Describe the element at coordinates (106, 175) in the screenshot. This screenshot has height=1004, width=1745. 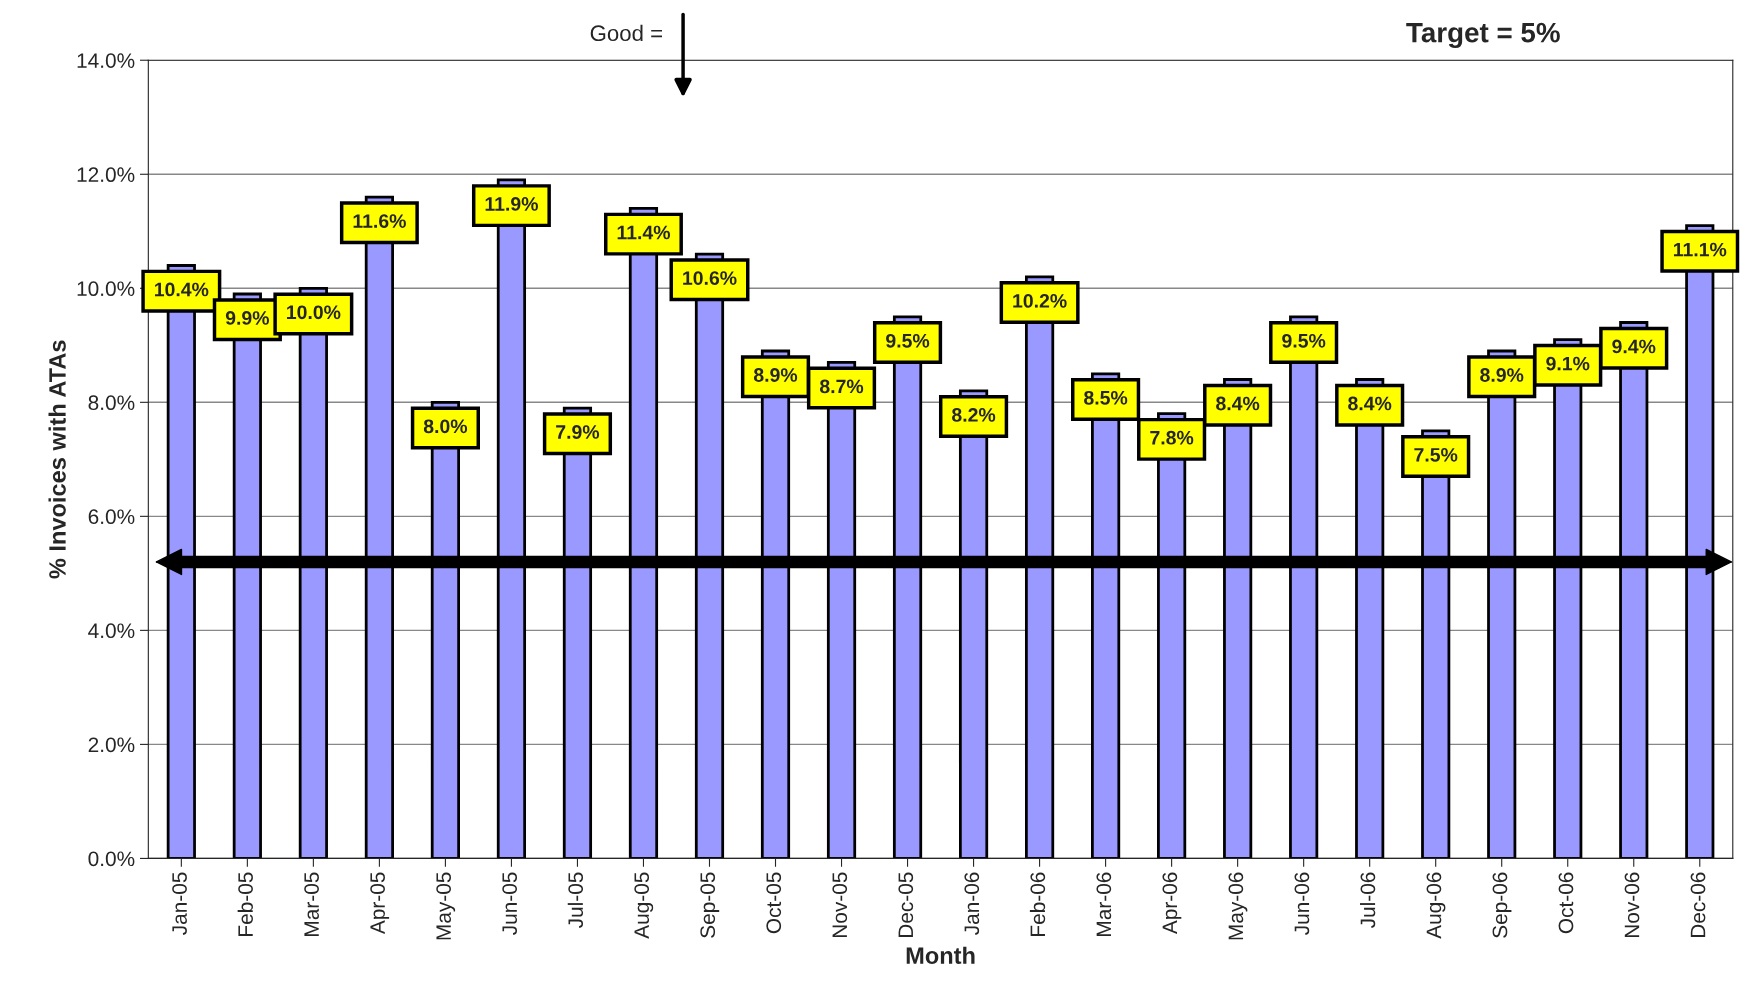
I see `y-tick-label: 12.0%` at that location.